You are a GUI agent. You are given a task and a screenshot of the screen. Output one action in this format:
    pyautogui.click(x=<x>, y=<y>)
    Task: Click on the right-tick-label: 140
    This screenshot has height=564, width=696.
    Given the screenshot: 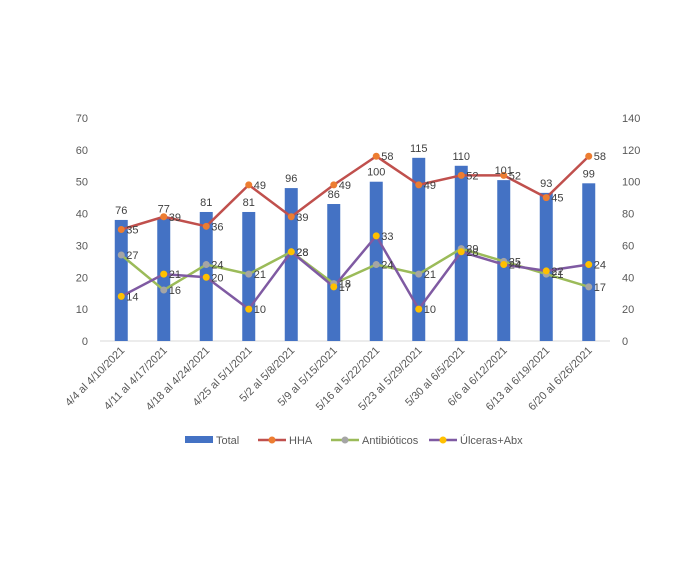 What is the action you would take?
    pyautogui.click(x=631, y=119)
    